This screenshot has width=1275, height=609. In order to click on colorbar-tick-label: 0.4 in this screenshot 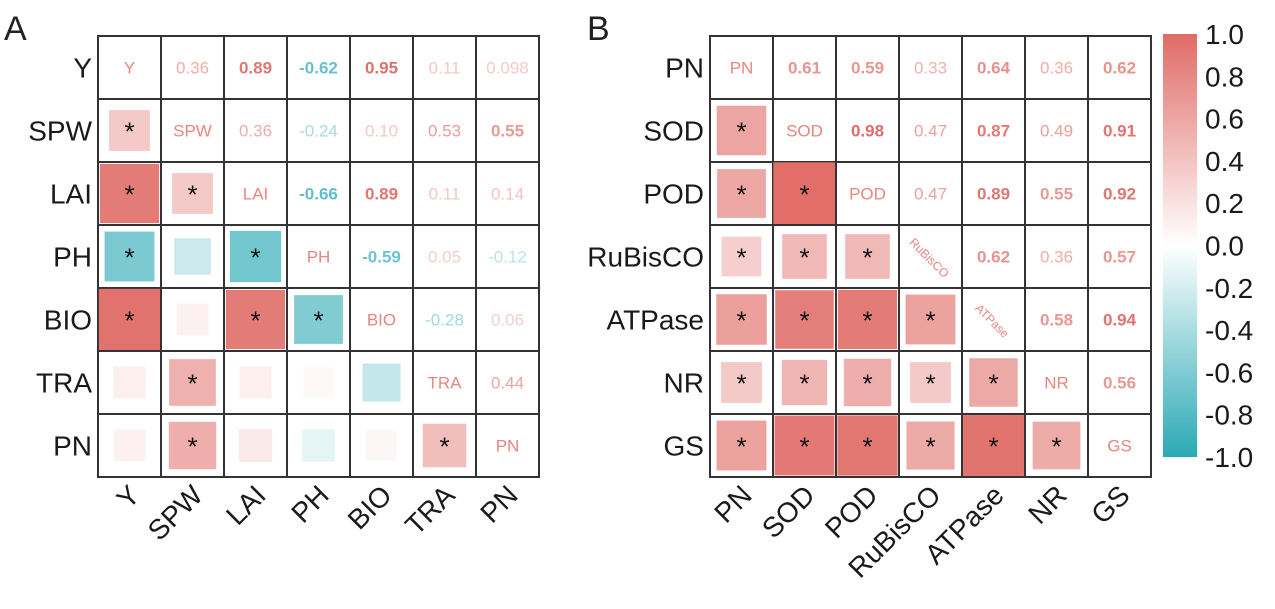, I will do `click(1224, 161)`.